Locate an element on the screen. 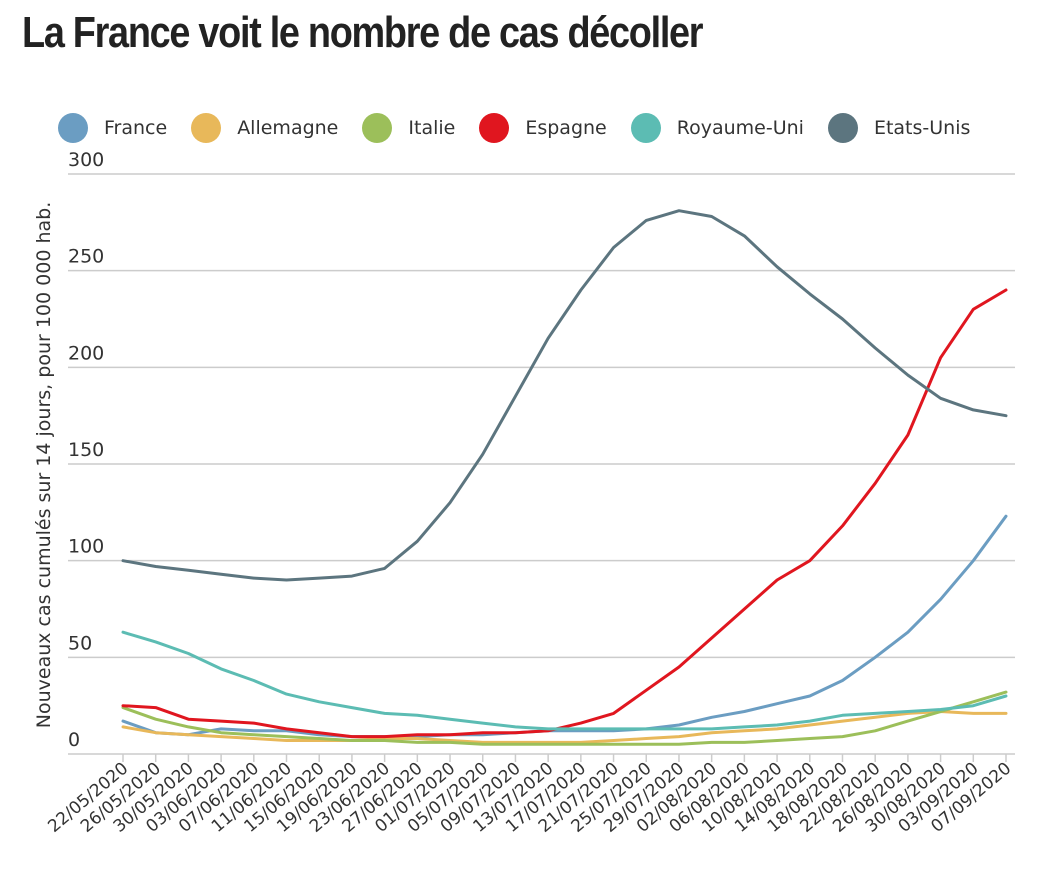 This screenshot has height=896, width=1044. legend-label: Espagne is located at coordinates (566, 128).